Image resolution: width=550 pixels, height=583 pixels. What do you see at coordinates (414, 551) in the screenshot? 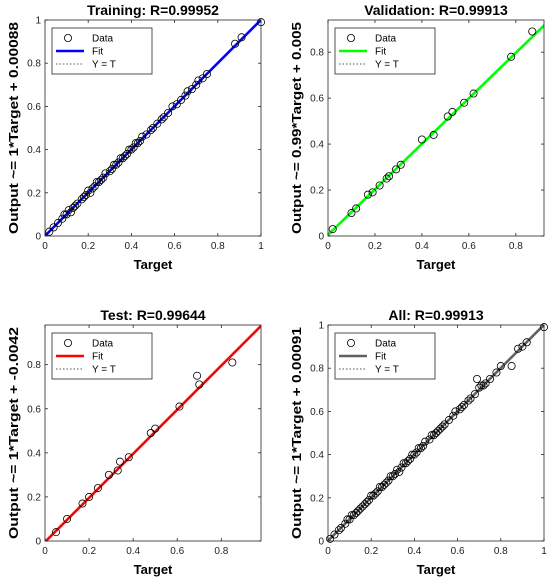
I see `x-tick-label: 0.4` at bounding box center [414, 551].